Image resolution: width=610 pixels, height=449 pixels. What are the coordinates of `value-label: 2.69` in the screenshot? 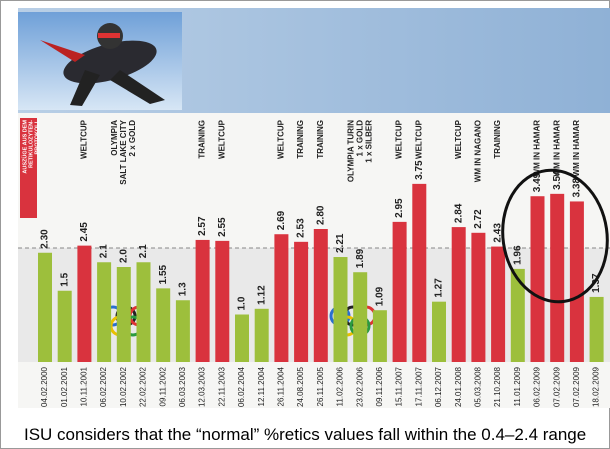 It's located at (281, 220).